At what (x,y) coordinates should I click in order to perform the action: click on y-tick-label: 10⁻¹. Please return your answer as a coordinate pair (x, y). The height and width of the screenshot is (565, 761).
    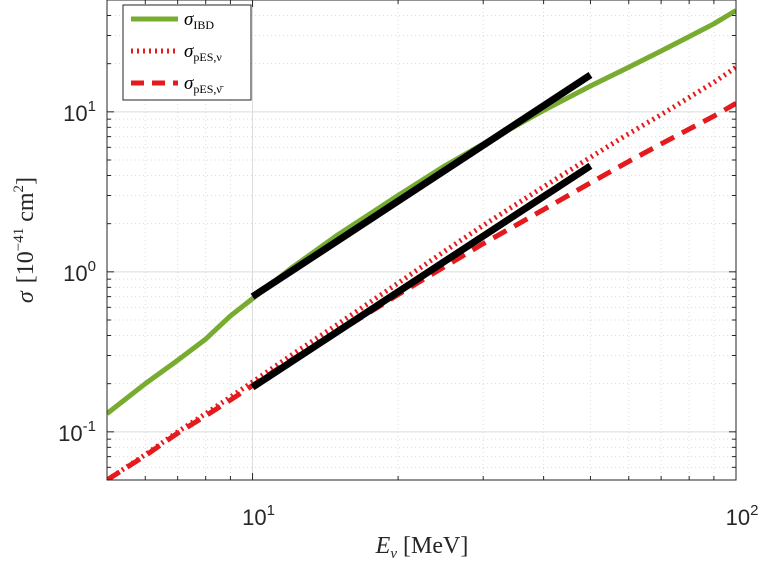
    Looking at the image, I should click on (77, 432).